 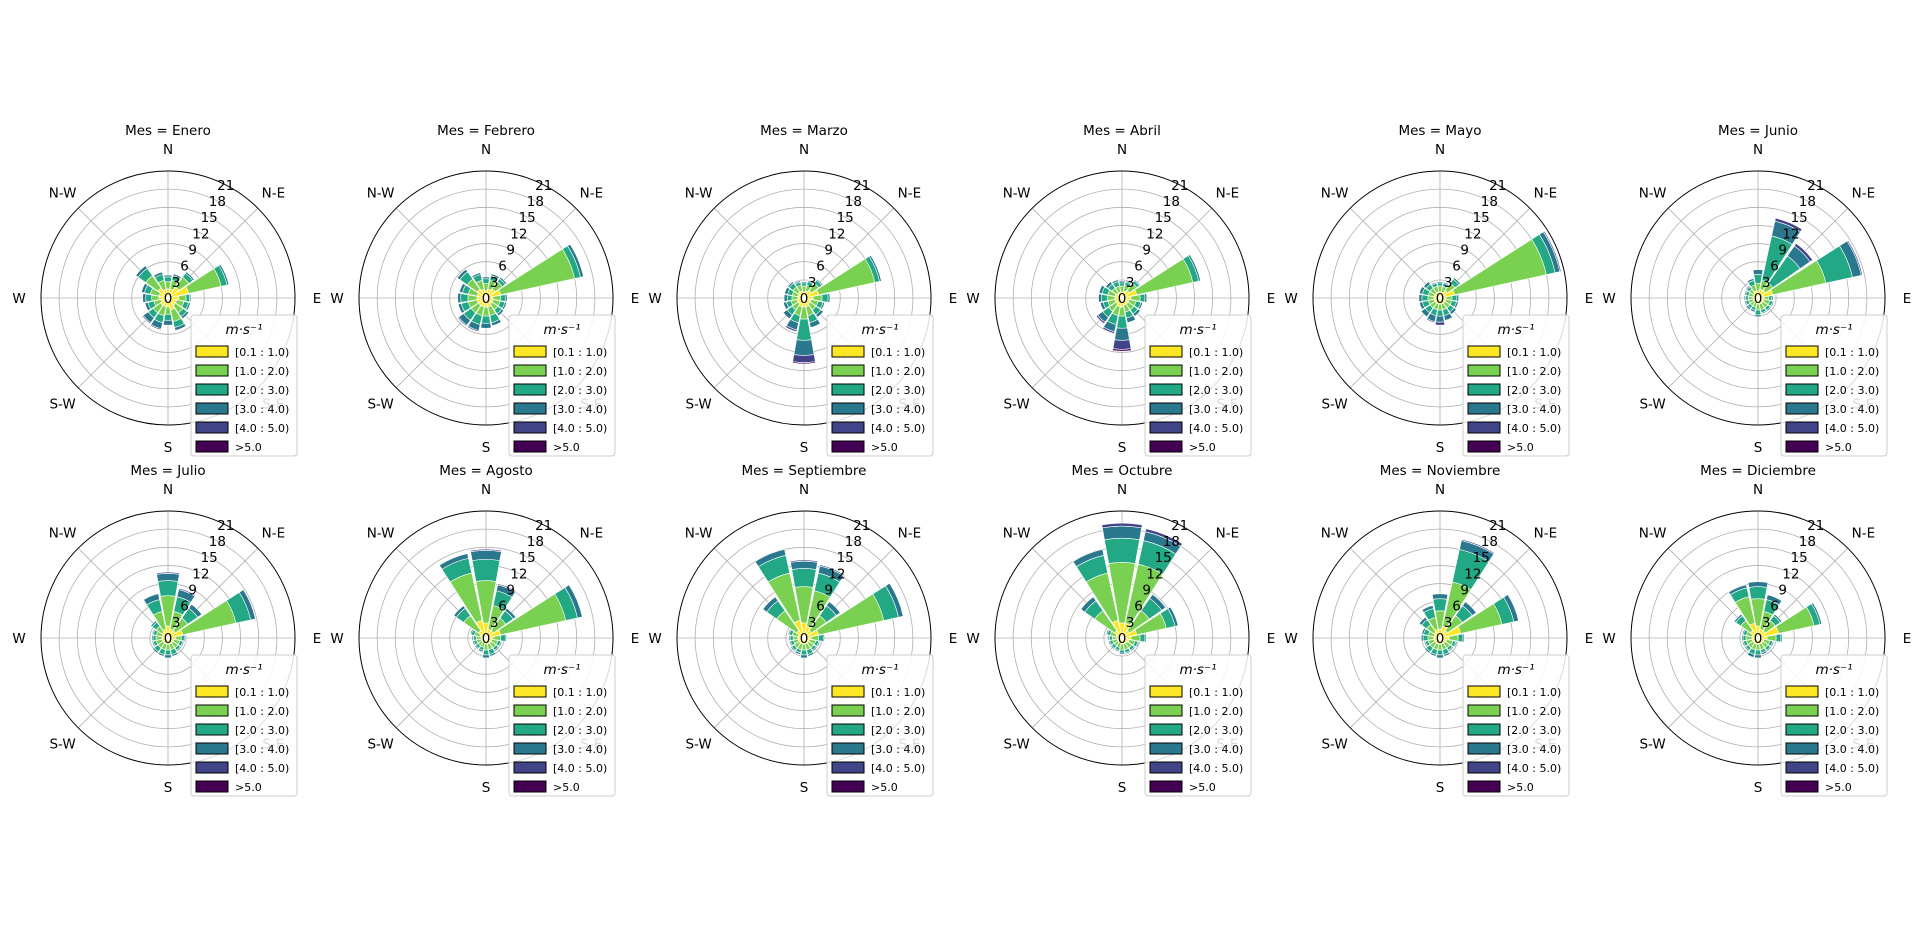 I want to click on legend-label: [2.0 : 3.0), so click(x=580, y=390).